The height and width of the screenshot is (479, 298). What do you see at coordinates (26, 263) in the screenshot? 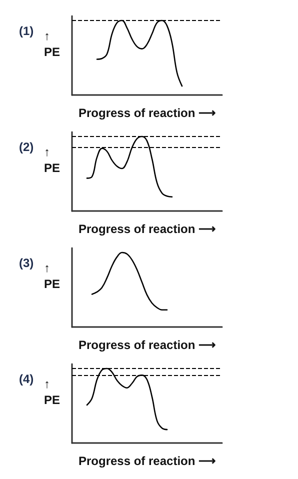
I see `chart-title: (3)` at bounding box center [26, 263].